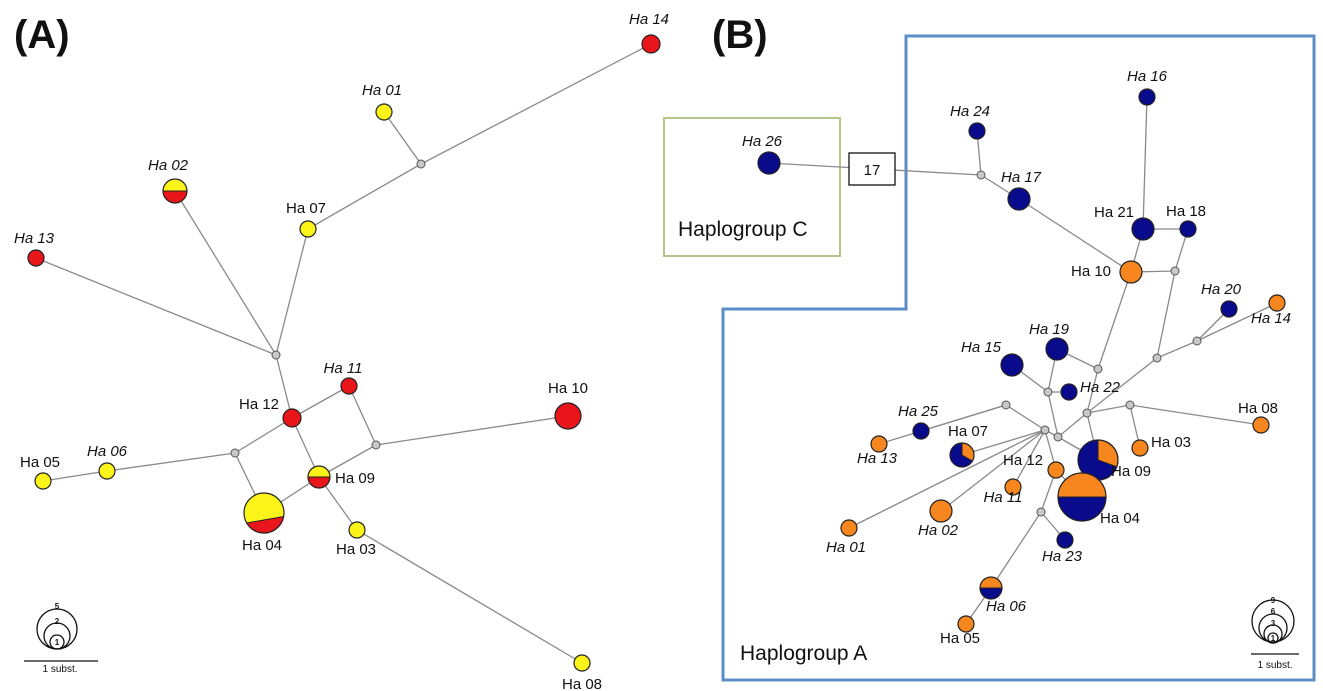  I want to click on haplotype-label-ha-22: Ha 22, so click(1100, 387).